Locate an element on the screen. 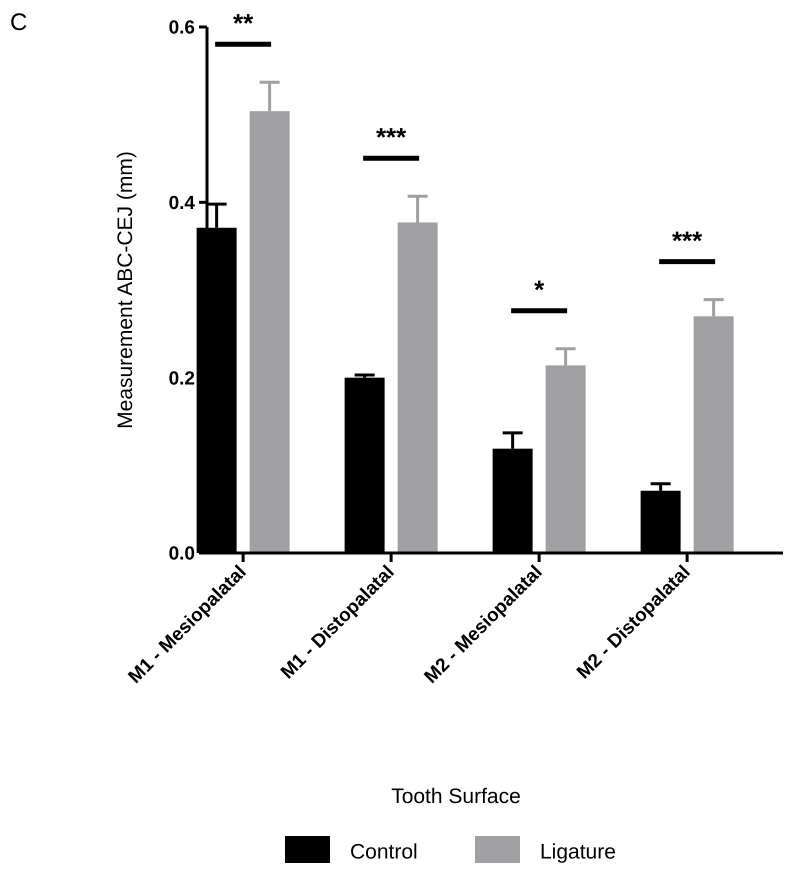  y-tick-label: 0.2 is located at coordinates (181, 379).